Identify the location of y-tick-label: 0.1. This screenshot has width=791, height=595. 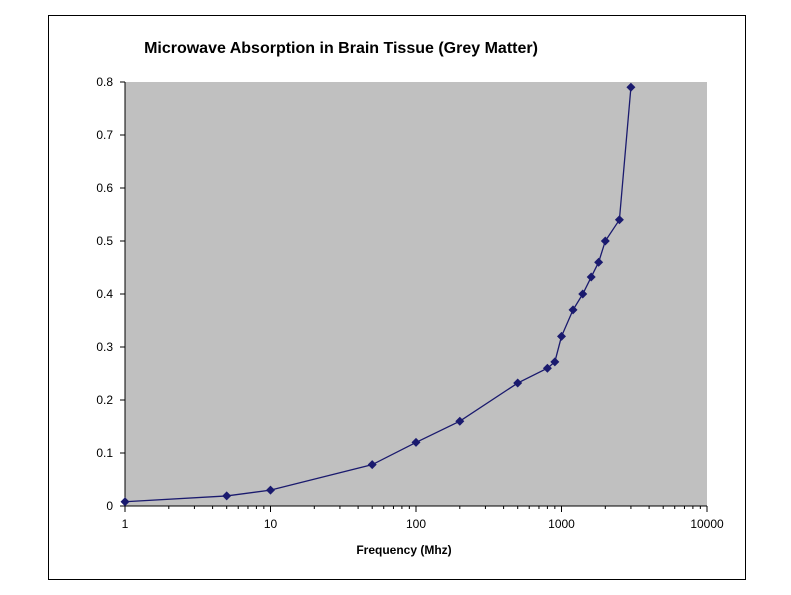
(104, 453).